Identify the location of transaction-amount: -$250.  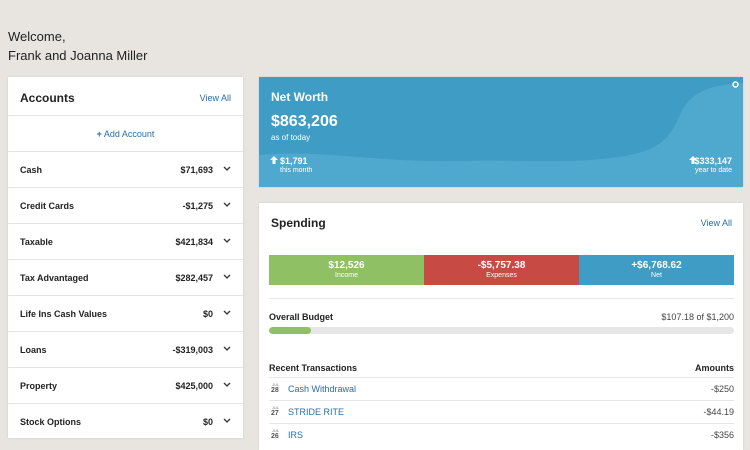
(722, 389).